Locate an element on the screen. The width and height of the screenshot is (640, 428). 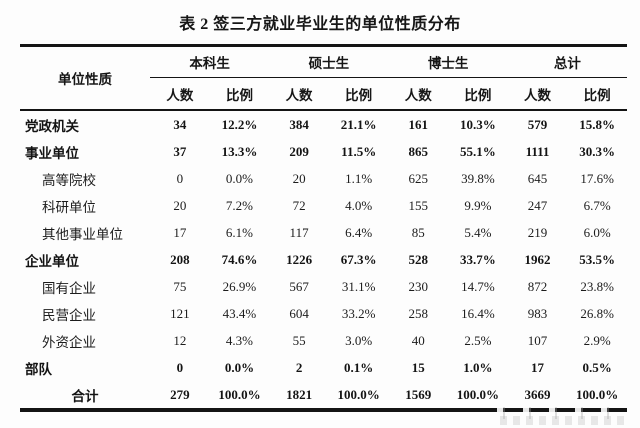
cell-ratio: 2.5% is located at coordinates (478, 340).